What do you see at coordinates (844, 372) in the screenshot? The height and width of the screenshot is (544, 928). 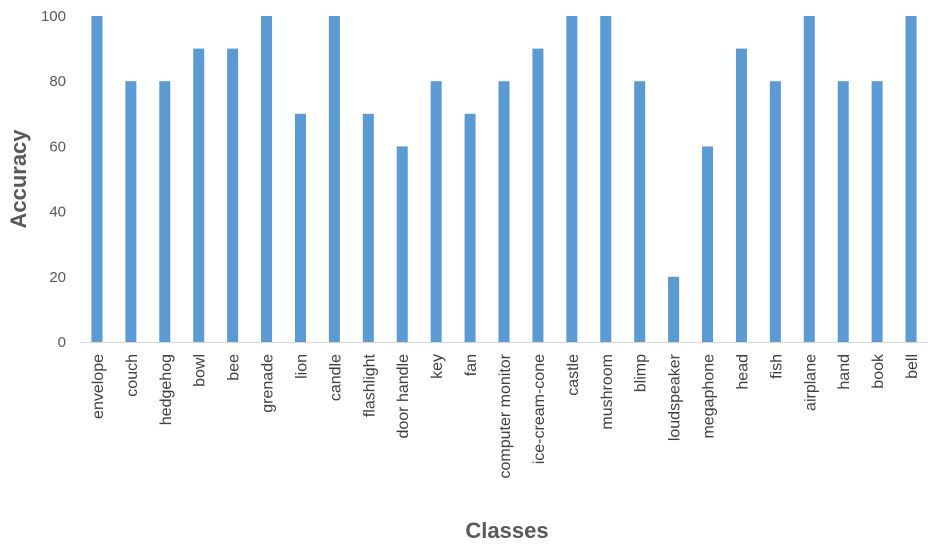 I see `x-tick-label: hand` at bounding box center [844, 372].